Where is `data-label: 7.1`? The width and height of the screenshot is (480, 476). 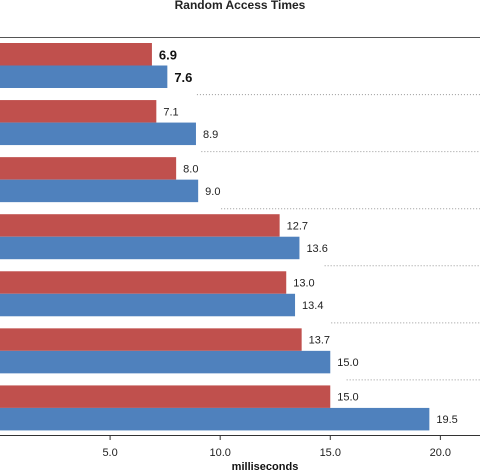
data-label: 7.1 is located at coordinates (170, 112).